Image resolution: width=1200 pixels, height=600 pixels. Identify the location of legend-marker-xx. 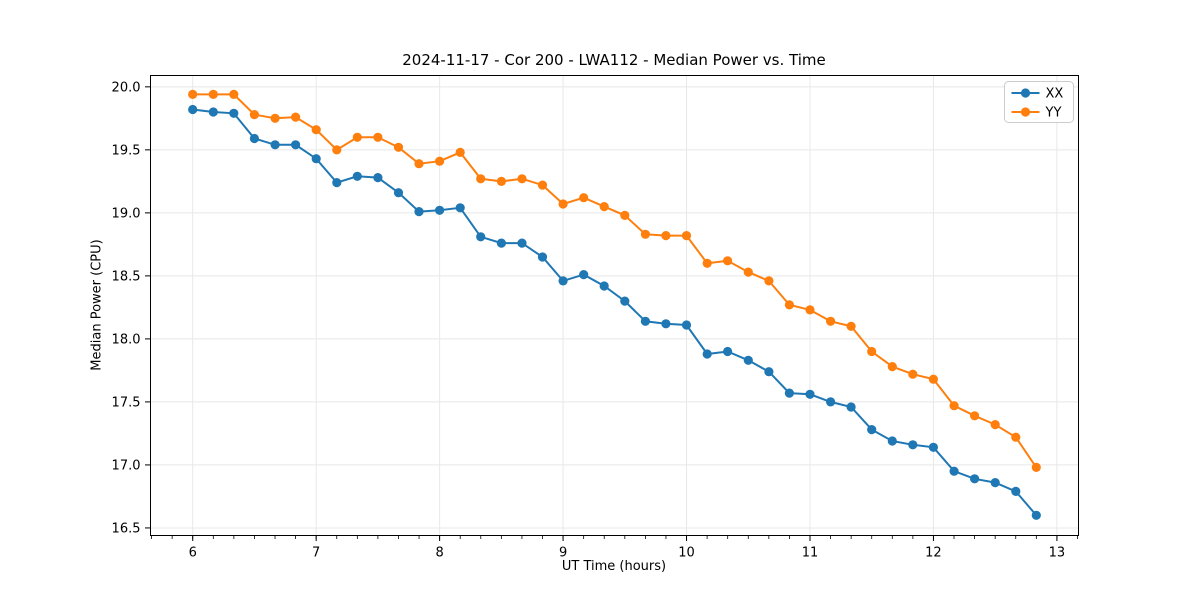
(1025, 93).